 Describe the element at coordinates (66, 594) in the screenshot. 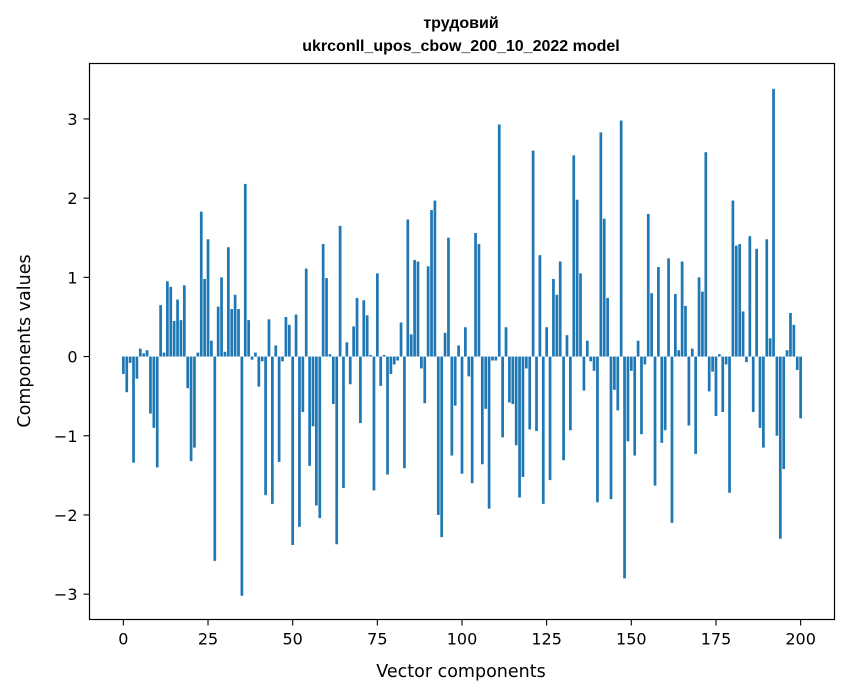

I see `y-tick-label: −3` at that location.